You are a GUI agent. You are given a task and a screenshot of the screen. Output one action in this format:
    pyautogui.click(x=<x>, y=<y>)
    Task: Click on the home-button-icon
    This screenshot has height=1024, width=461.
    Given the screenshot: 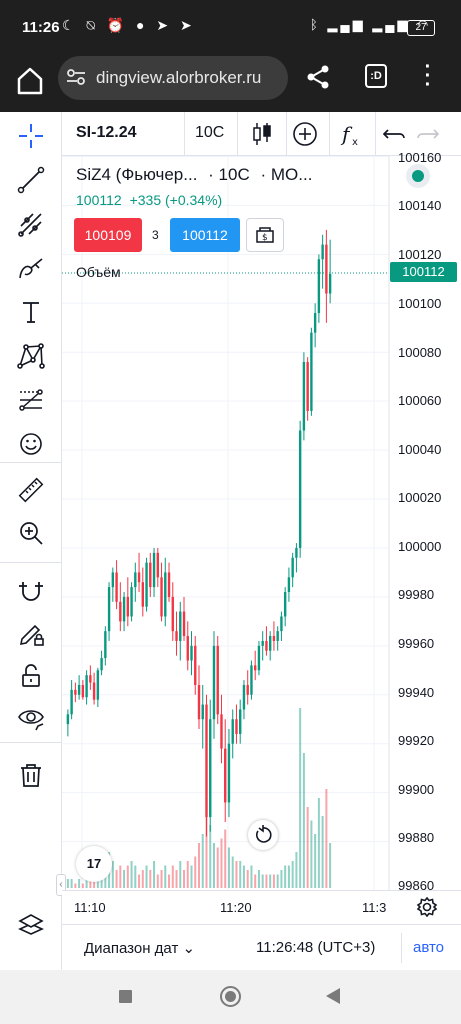 What is the action you would take?
    pyautogui.click(x=230, y=996)
    